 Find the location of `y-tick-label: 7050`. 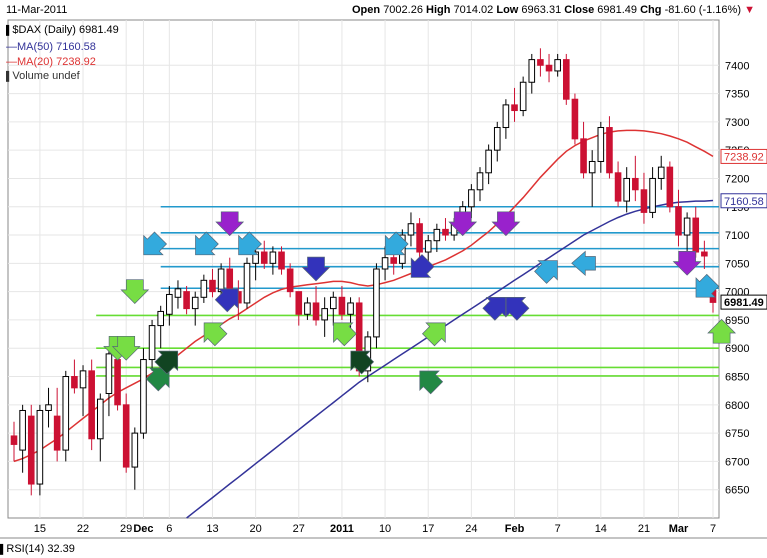

y-tick-label: 7050 is located at coordinates (737, 264).